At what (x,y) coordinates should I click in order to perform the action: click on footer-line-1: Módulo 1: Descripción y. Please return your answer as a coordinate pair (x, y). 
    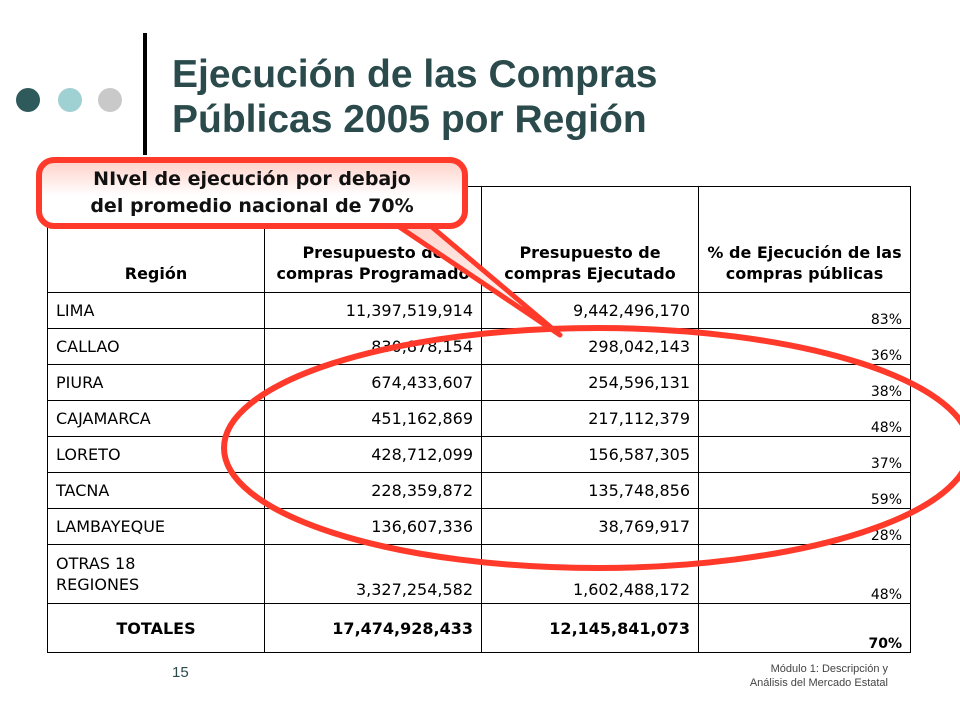
    Looking at the image, I should click on (829, 669).